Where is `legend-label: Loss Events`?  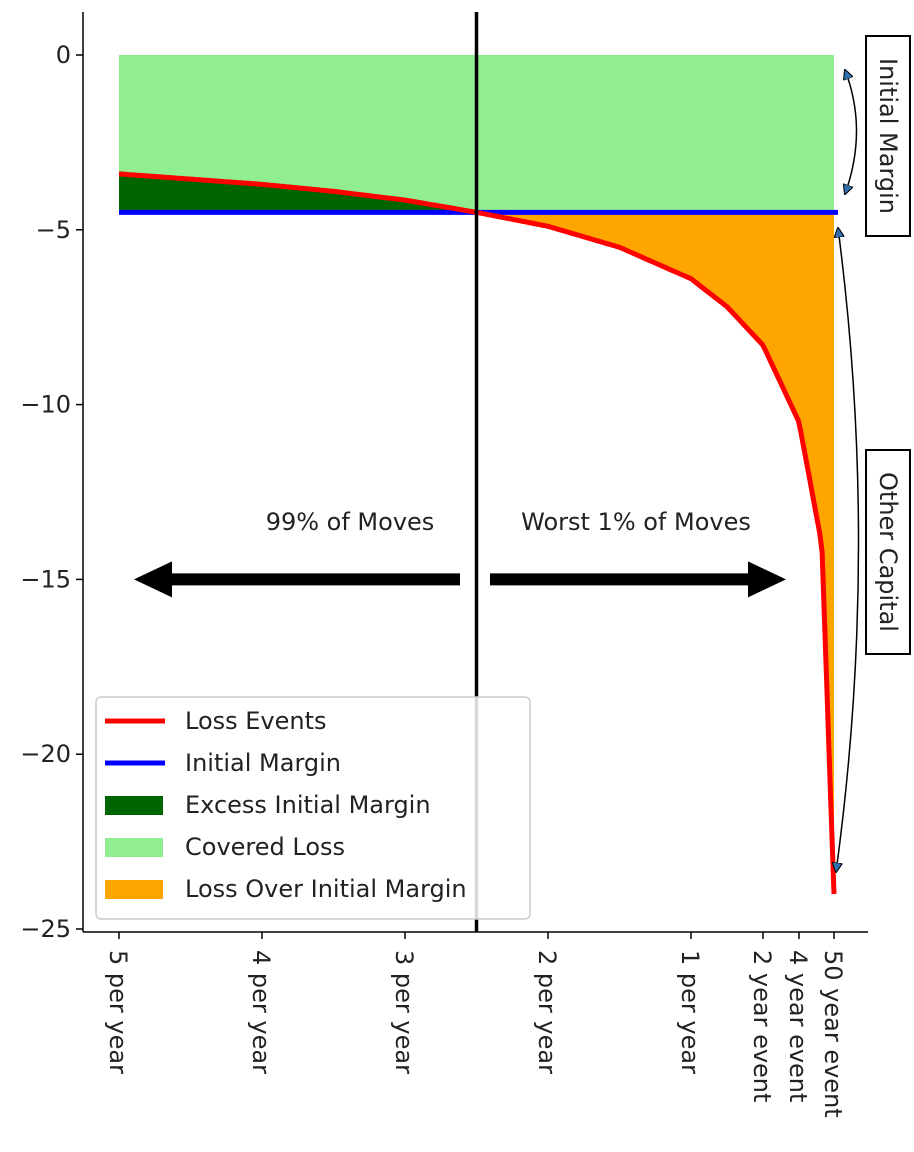
legend-label: Loss Events is located at coordinates (256, 721).